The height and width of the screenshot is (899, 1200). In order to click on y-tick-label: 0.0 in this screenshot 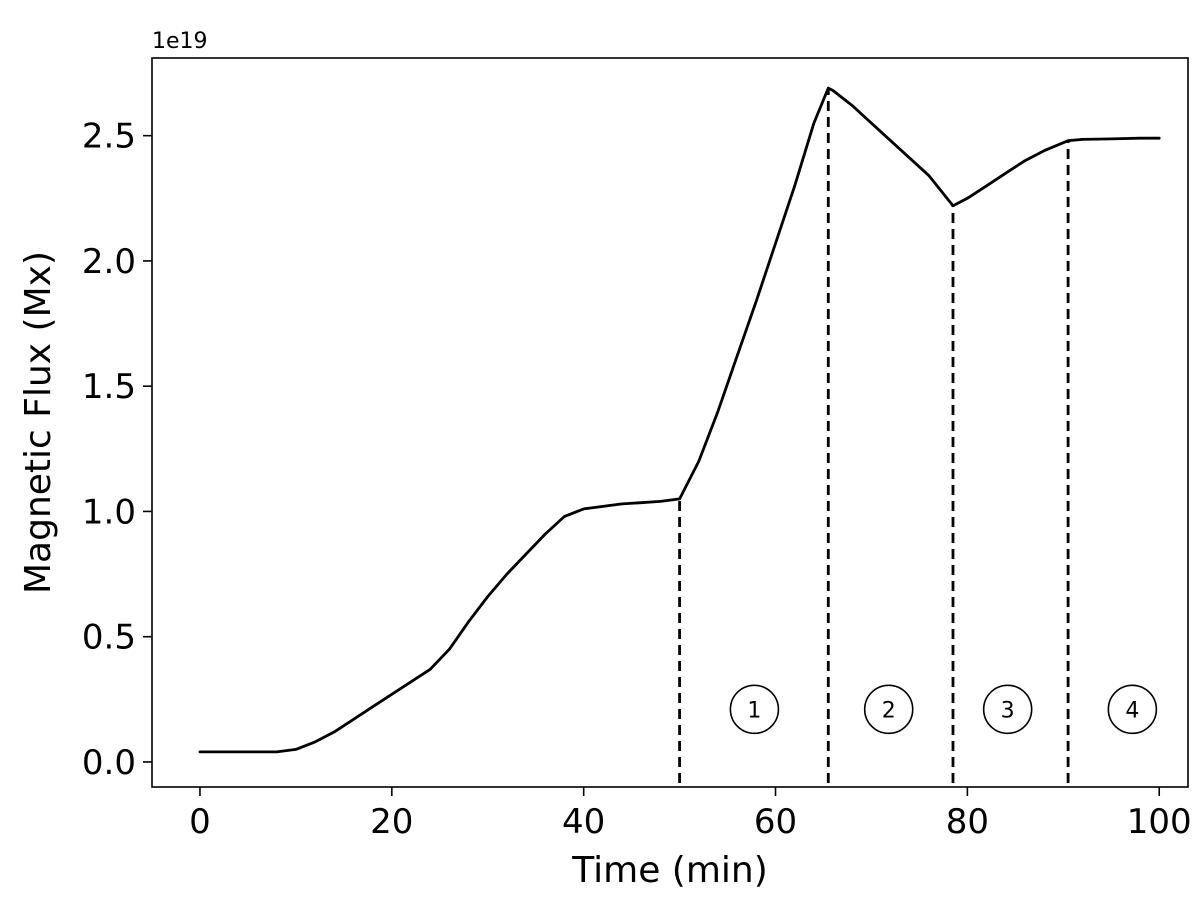, I will do `click(109, 763)`.